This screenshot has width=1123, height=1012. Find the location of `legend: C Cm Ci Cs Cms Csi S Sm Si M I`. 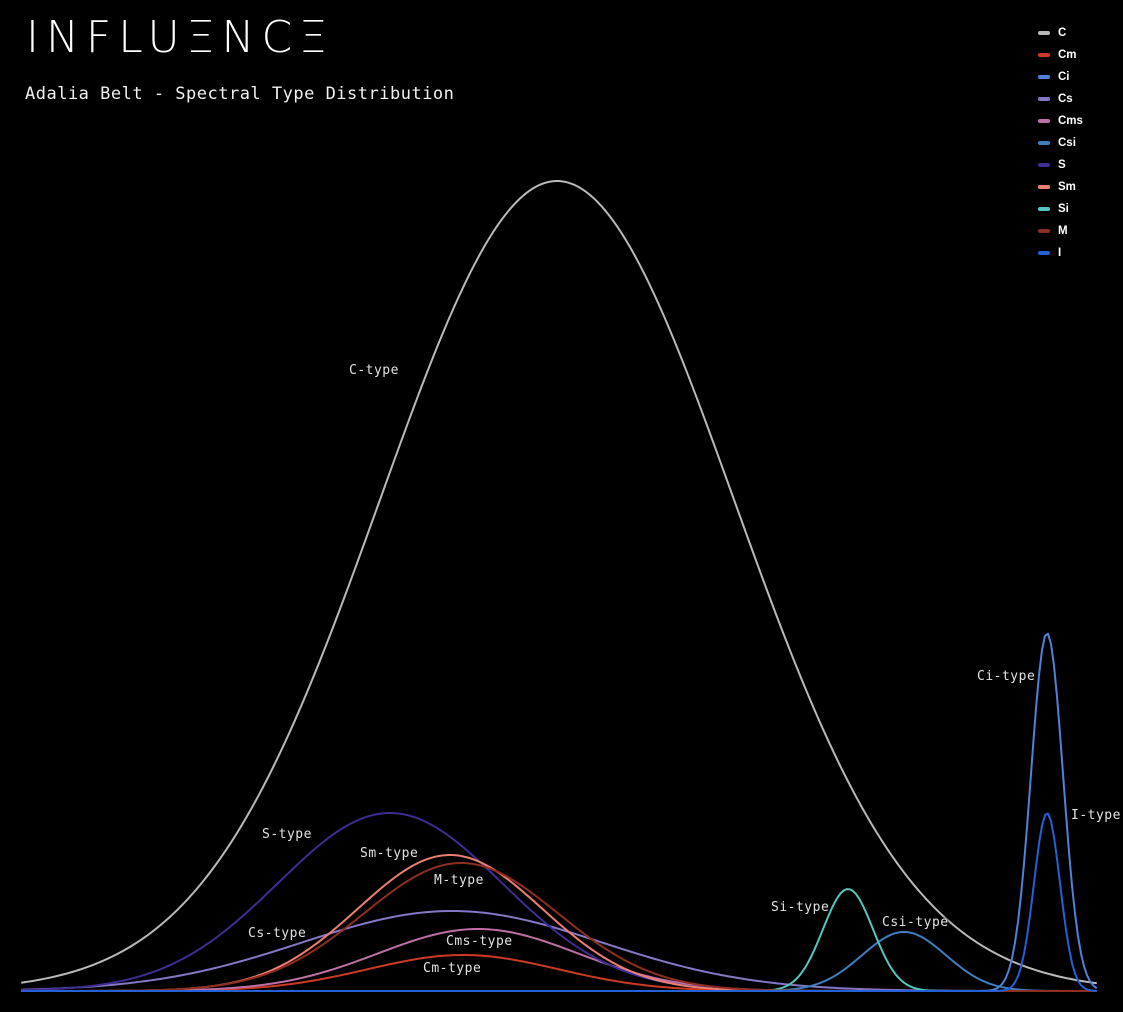

legend: C Cm Ci Cs Cms Csi S Sm Si M I is located at coordinates (1060, 148).